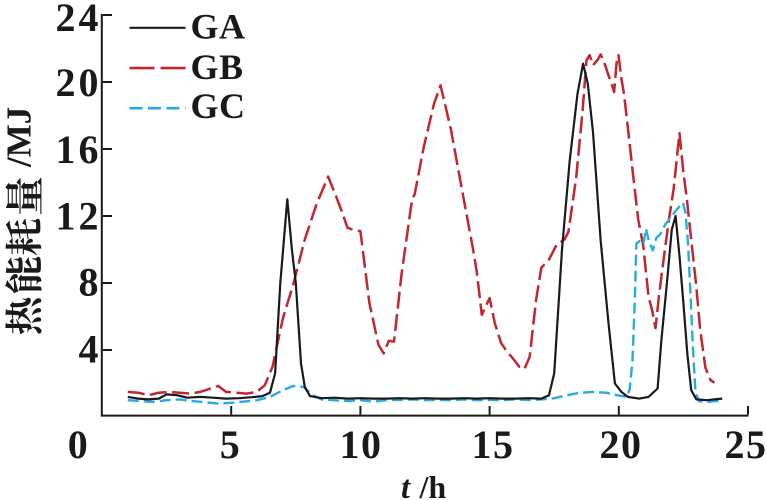 The image size is (767, 500). Describe the element at coordinates (433, 484) in the screenshot. I see `svg-text: /h` at that location.